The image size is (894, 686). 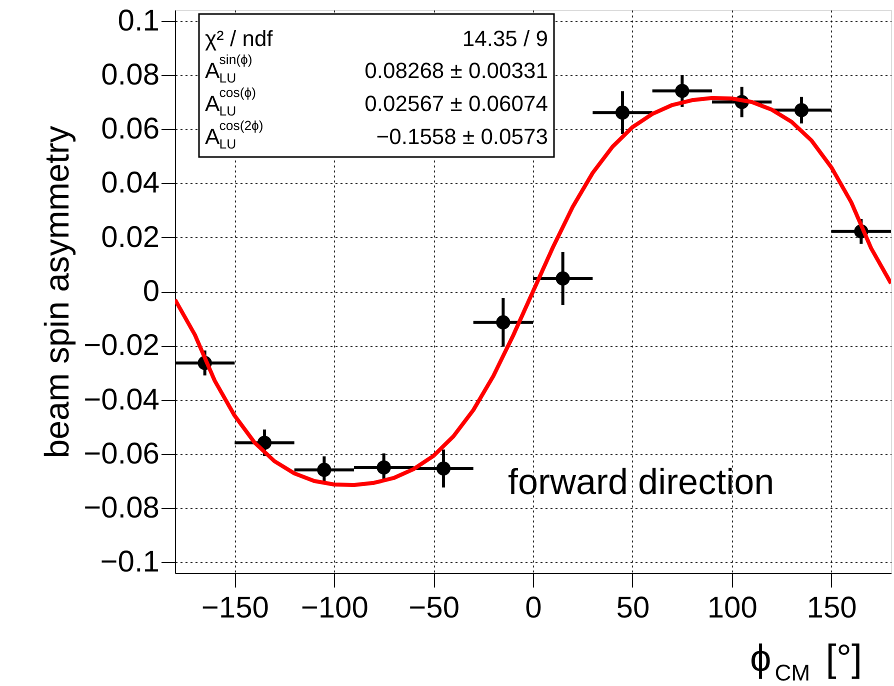 What do you see at coordinates (122, 345) in the screenshot?
I see `y-tick-label: −0.02` at bounding box center [122, 345].